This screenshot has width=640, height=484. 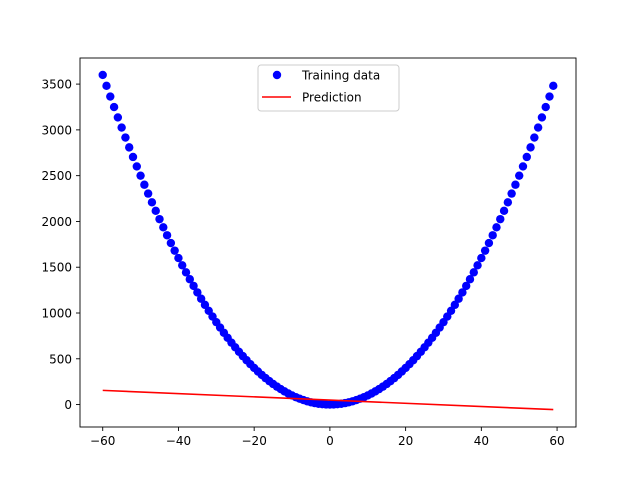 I want to click on legend-label-prediction: Prediction, so click(x=332, y=98).